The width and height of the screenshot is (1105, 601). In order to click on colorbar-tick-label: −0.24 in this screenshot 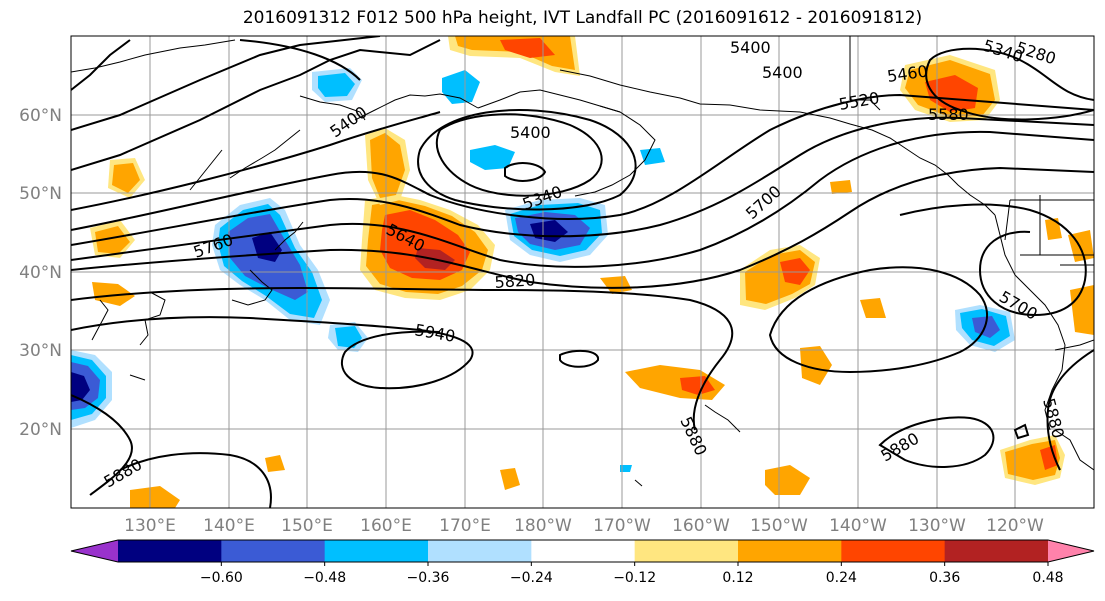, I will do `click(531, 578)`.